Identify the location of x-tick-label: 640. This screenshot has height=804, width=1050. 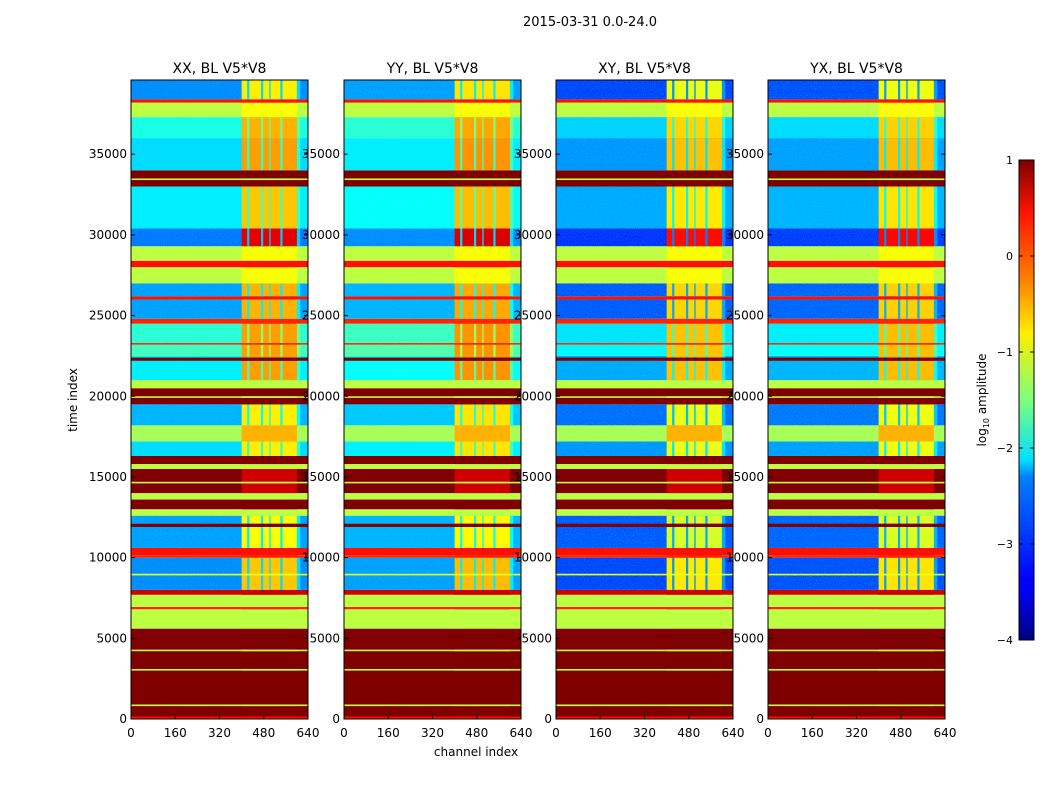
(945, 733).